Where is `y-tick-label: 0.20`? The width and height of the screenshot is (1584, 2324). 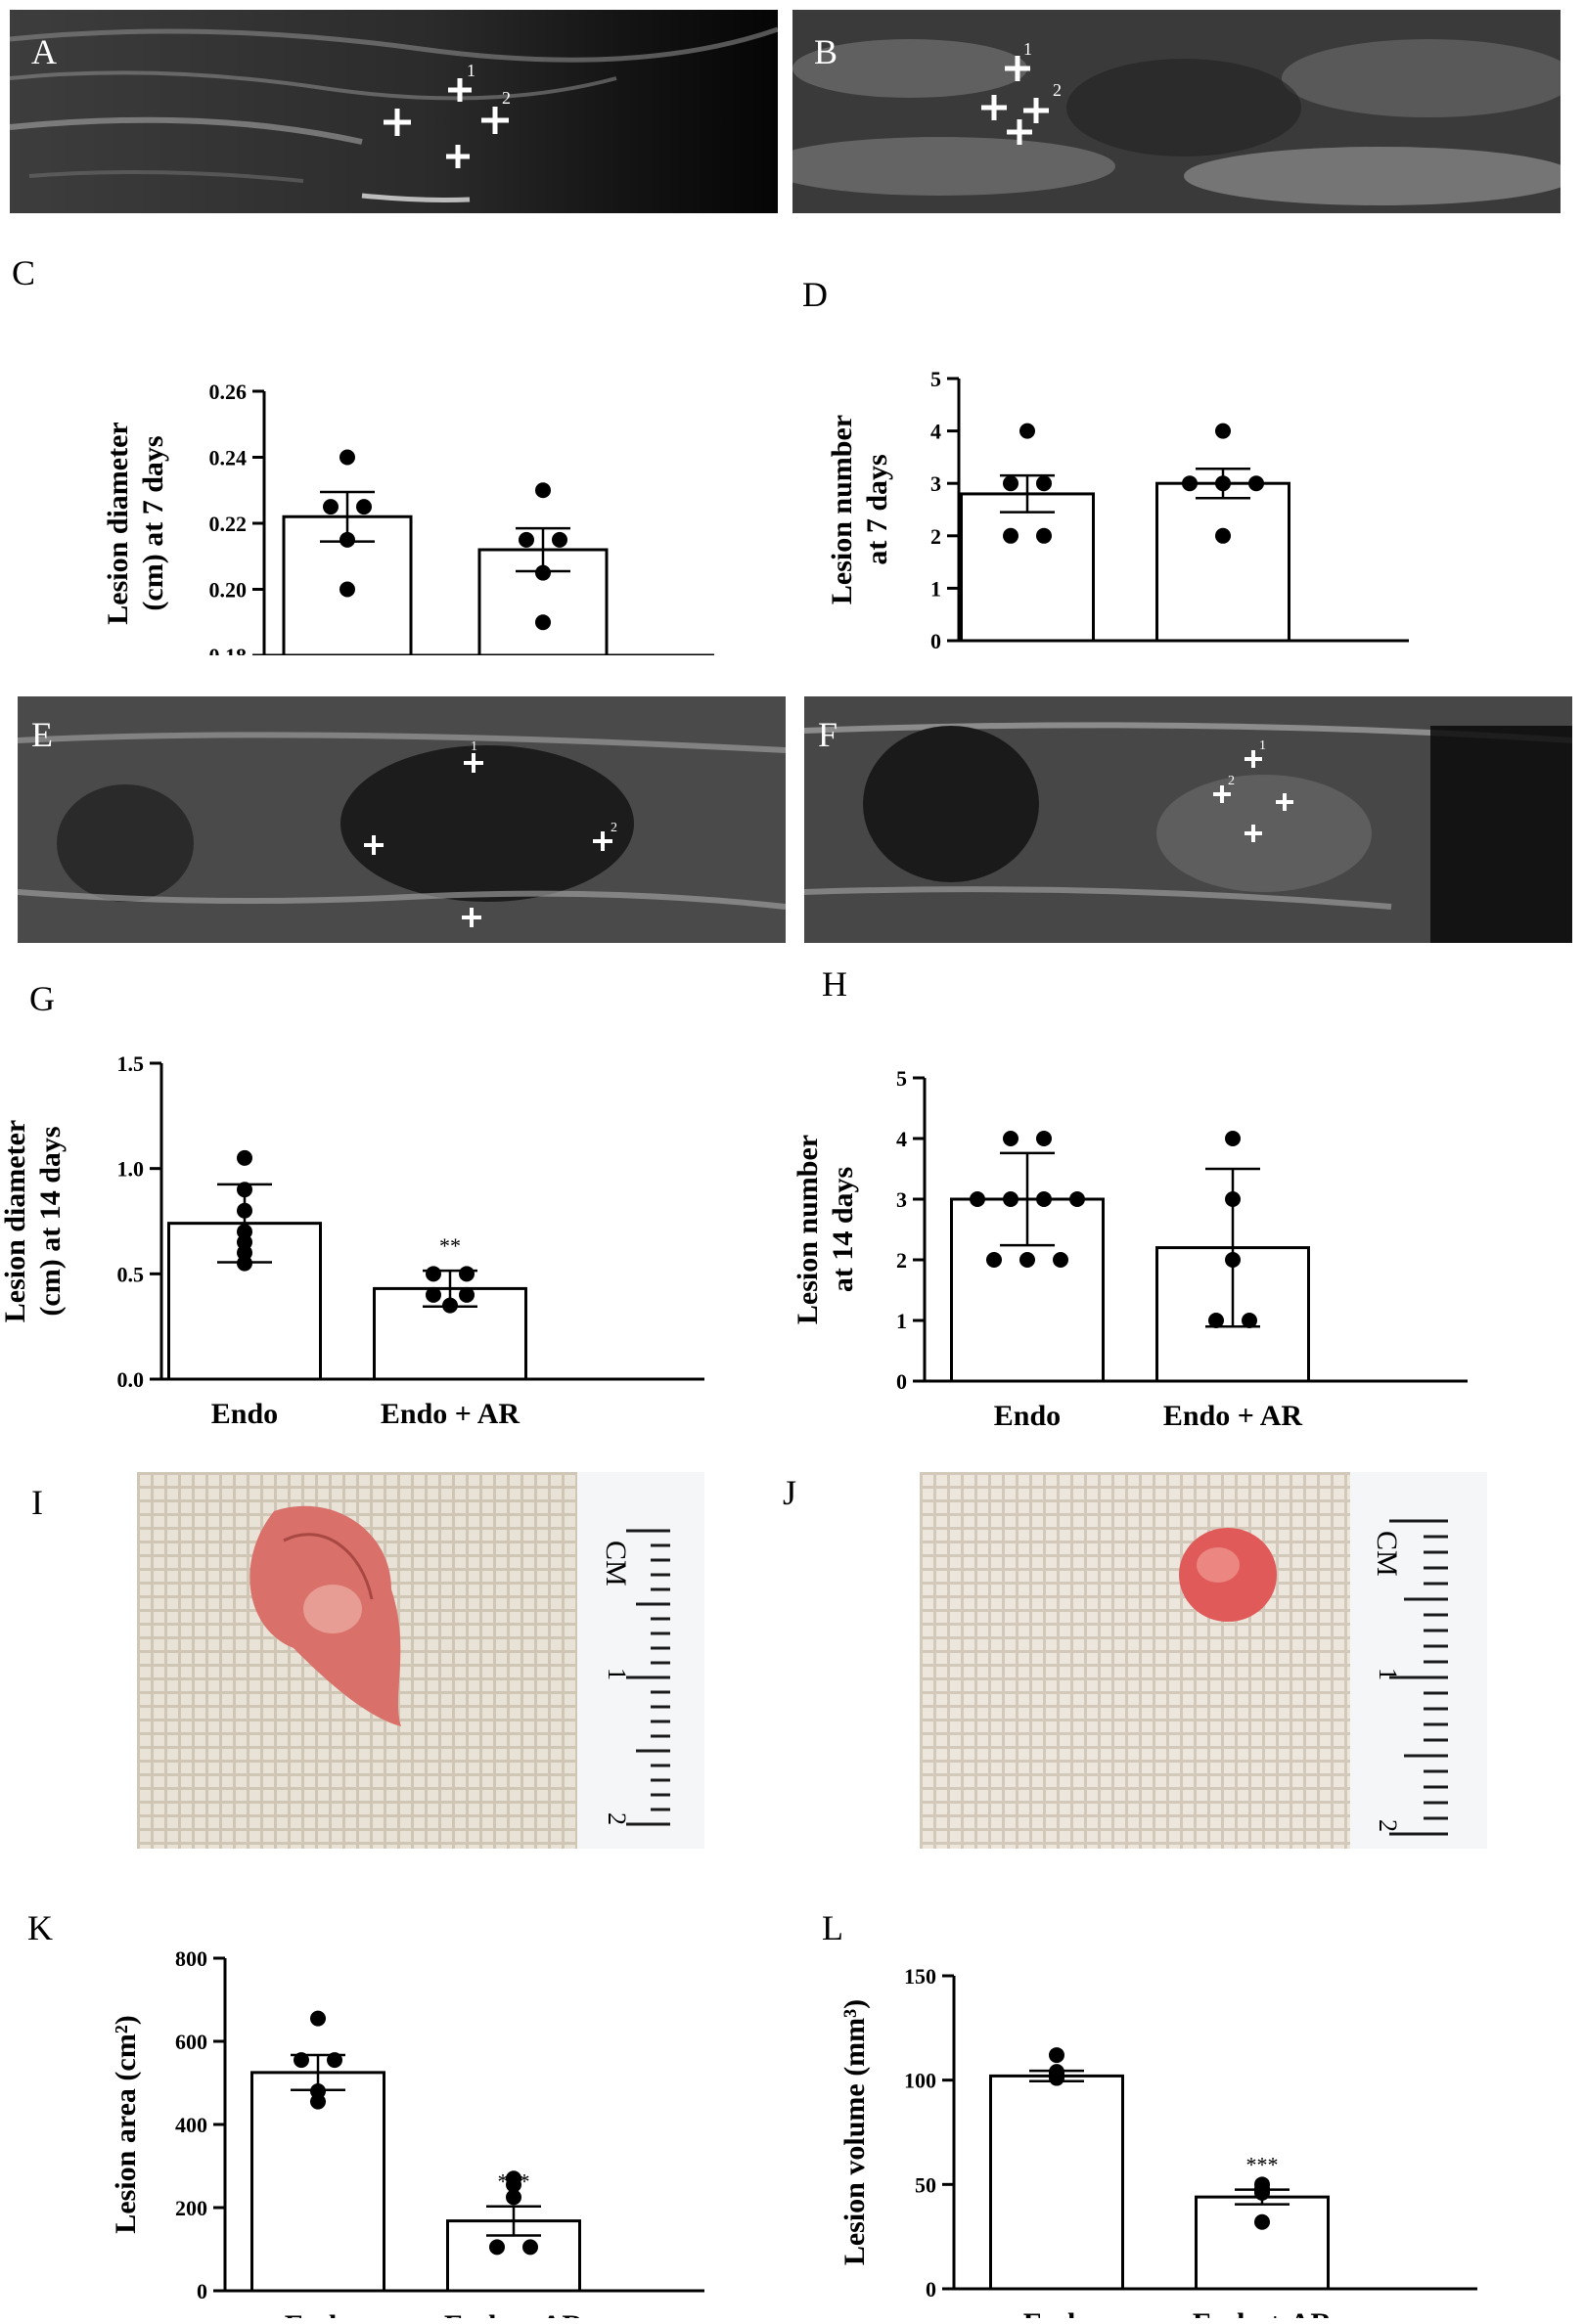
y-tick-label: 0.20 is located at coordinates (228, 590).